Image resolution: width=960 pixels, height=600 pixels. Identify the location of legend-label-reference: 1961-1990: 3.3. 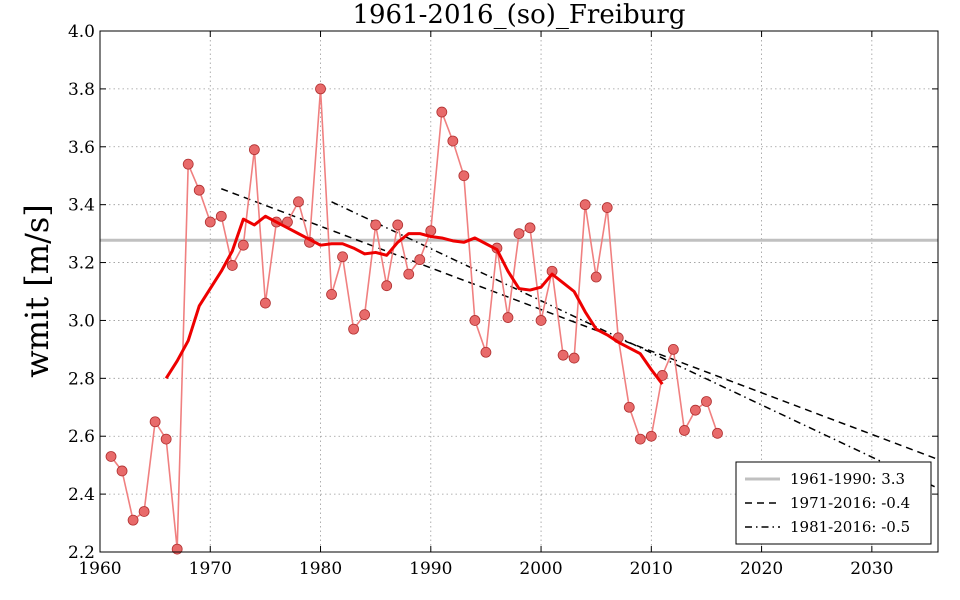
(847, 479).